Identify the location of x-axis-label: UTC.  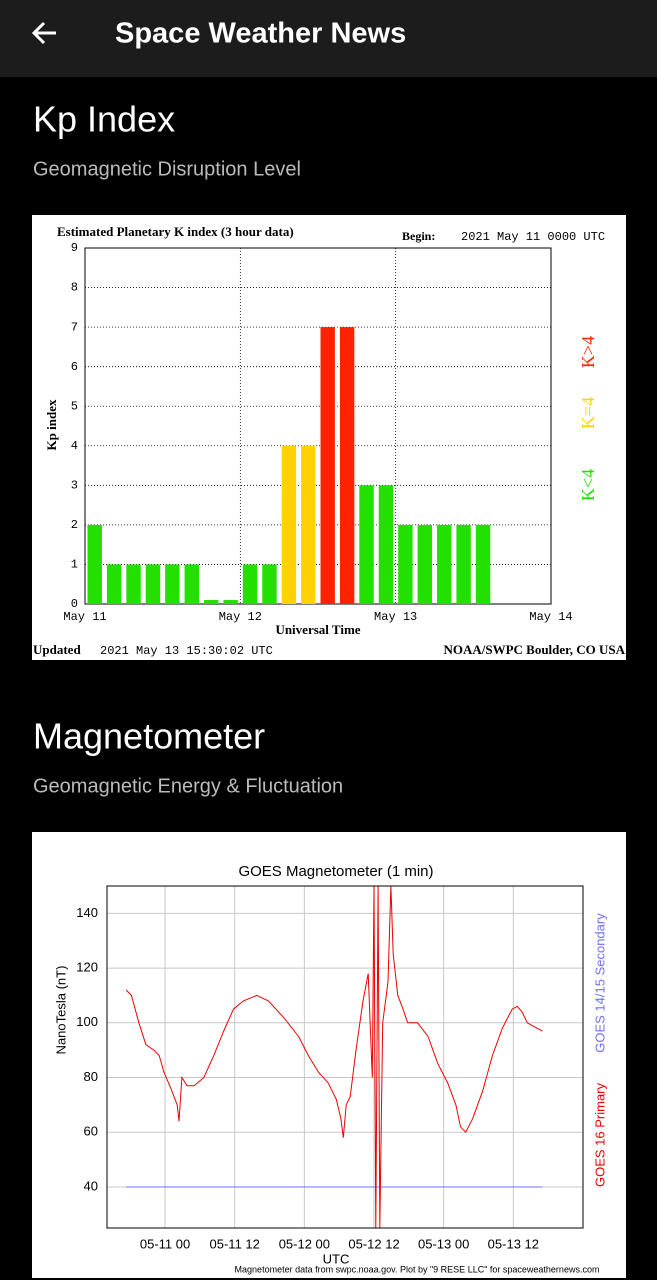
(336, 1258).